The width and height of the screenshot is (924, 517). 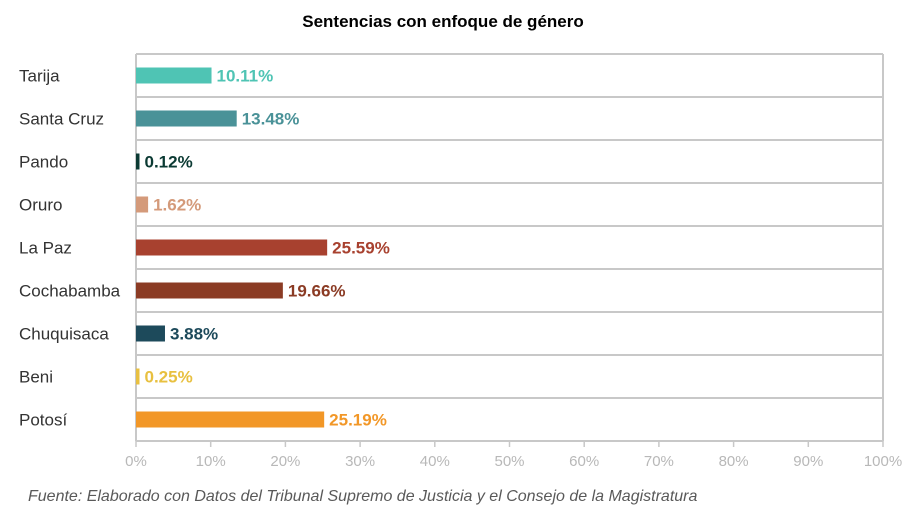 I want to click on x-tick-label: 10%, so click(x=211, y=461).